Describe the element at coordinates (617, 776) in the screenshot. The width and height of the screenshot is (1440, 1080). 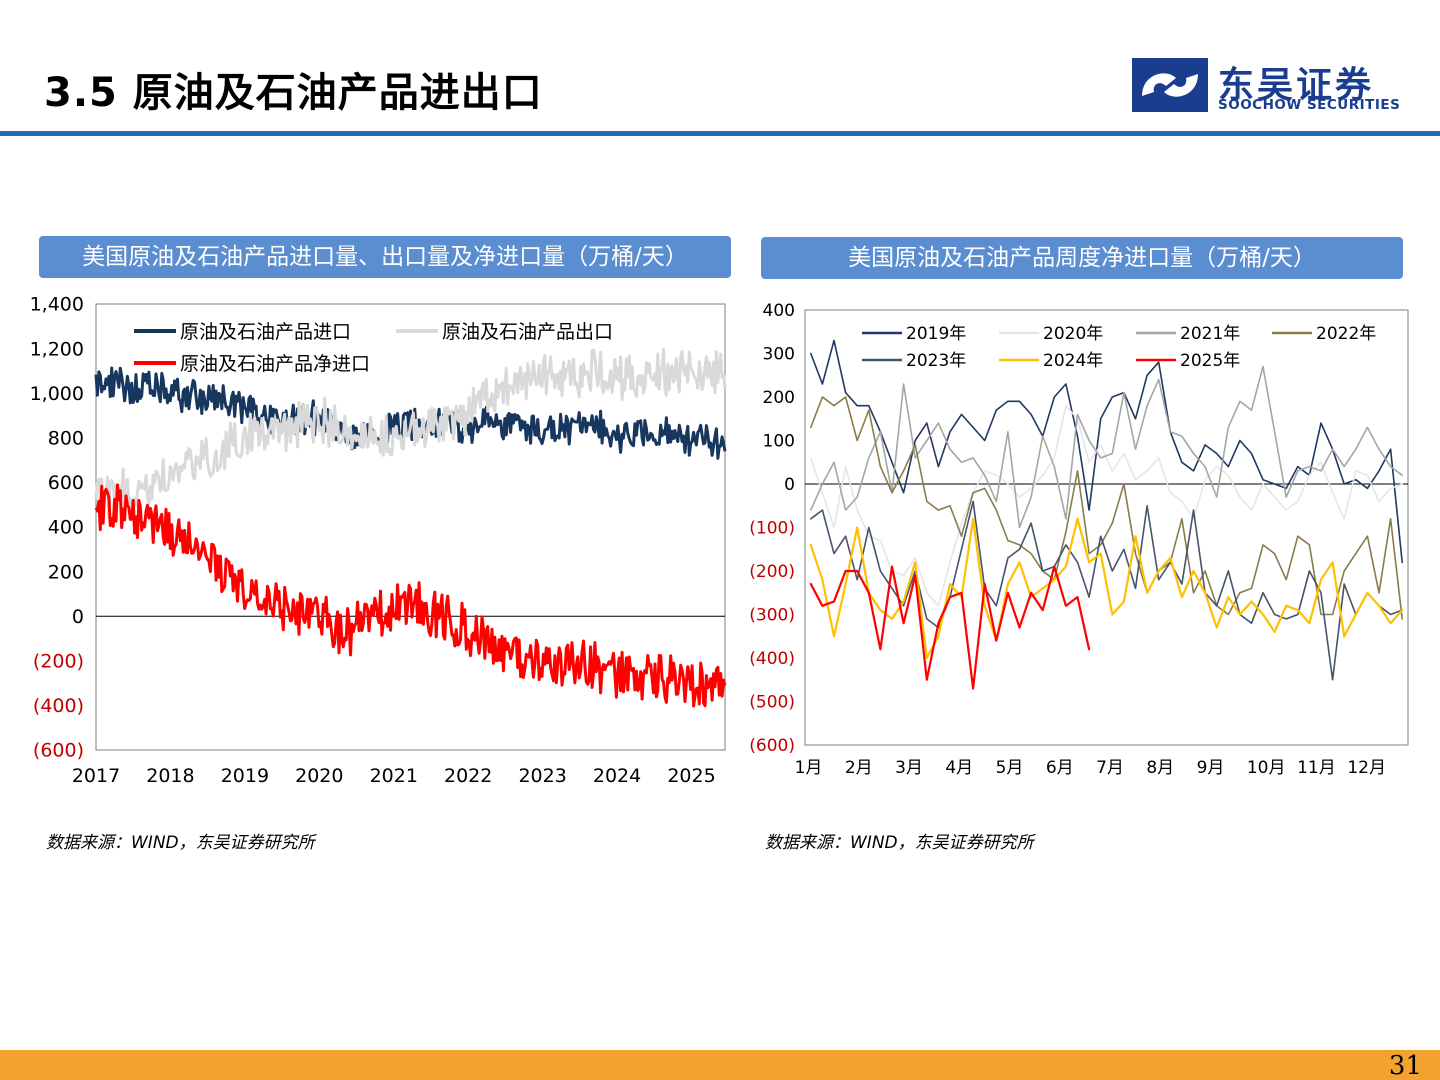
I see `chart1-x-tick-label: 2024` at that location.